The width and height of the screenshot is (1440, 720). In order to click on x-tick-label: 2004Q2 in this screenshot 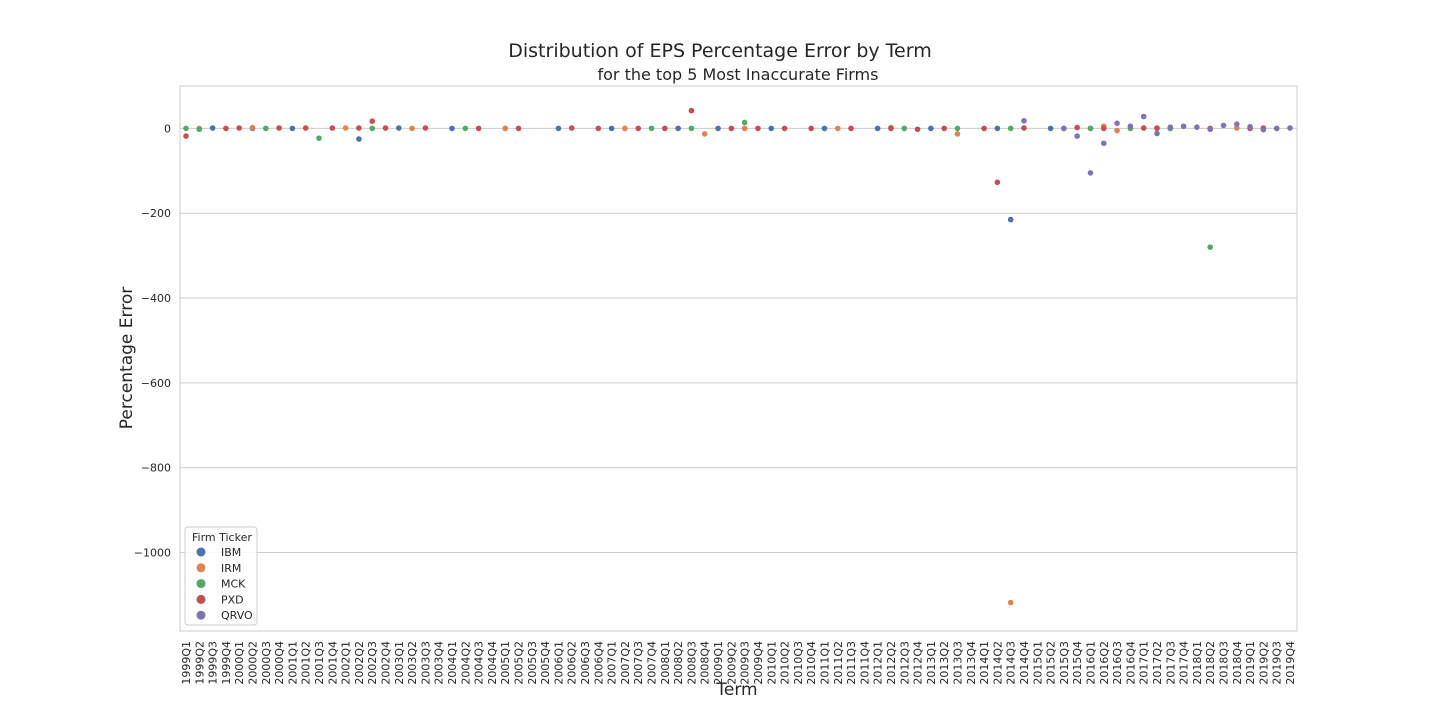, I will do `click(465, 663)`.